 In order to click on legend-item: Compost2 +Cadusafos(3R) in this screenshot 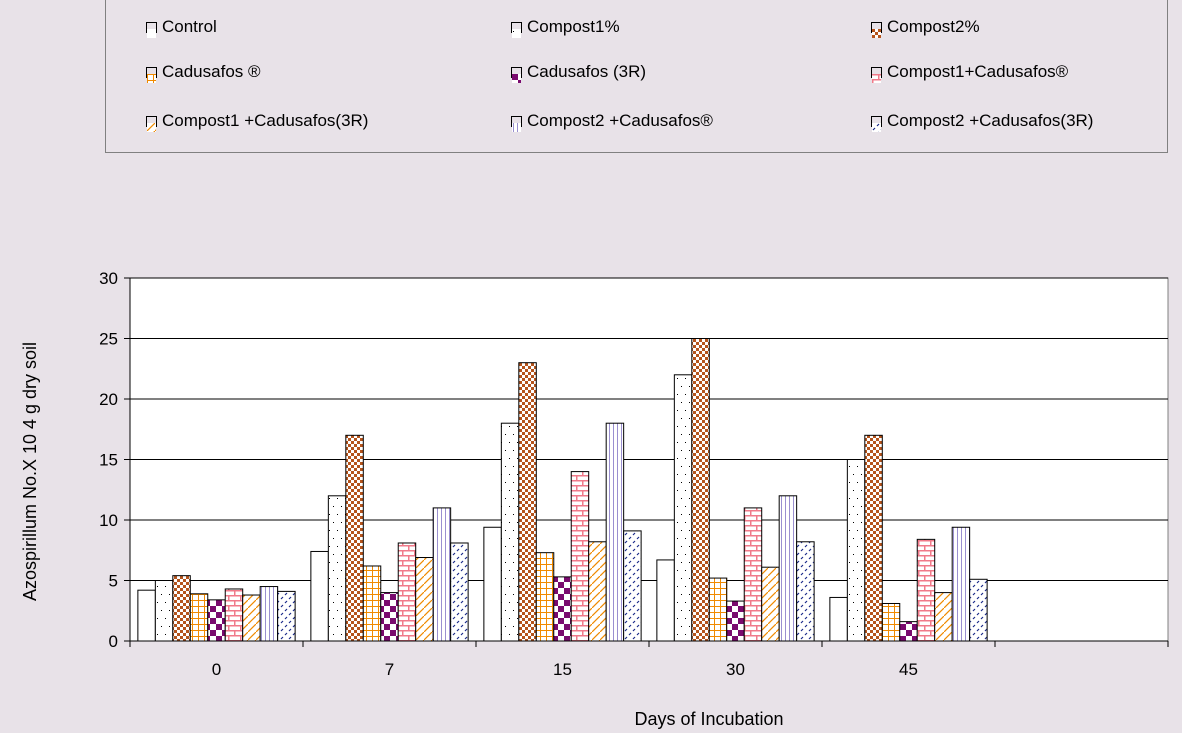, I will do `click(982, 121)`.